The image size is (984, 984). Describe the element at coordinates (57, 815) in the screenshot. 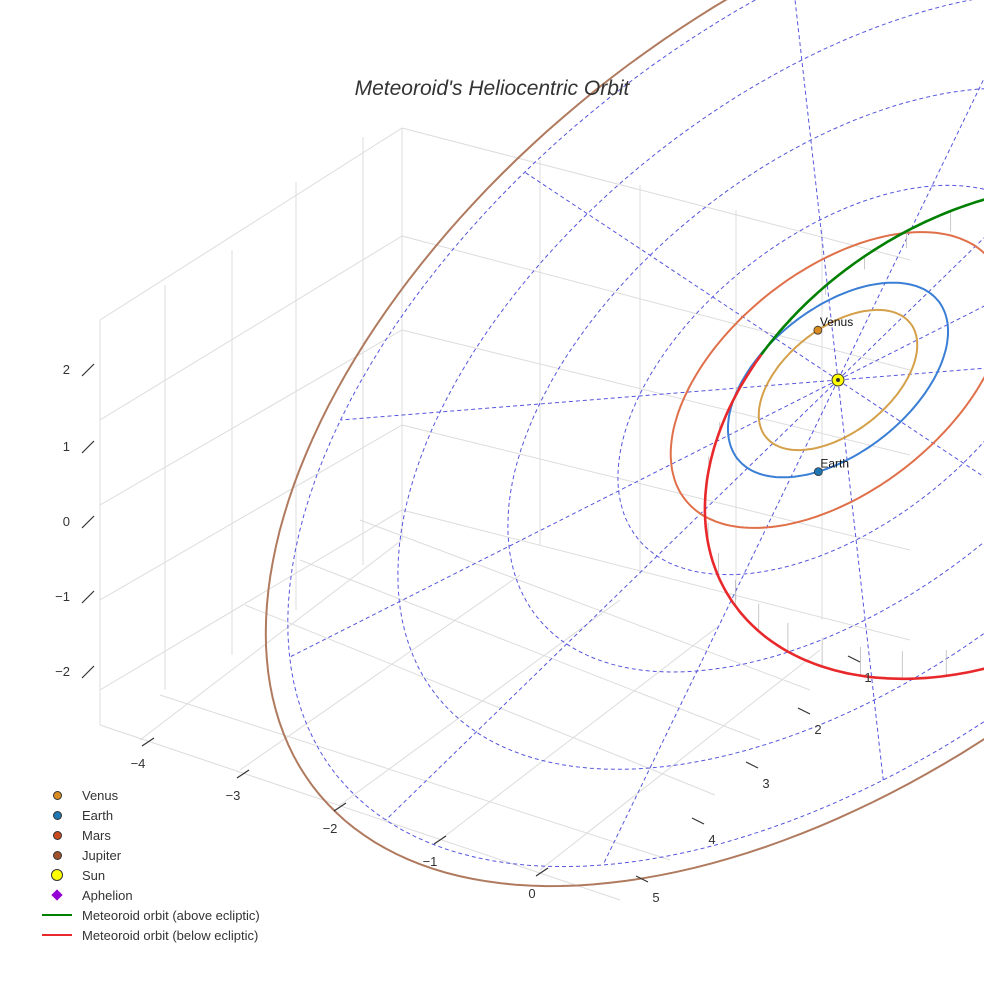

I see `earth-marker-icon` at that location.